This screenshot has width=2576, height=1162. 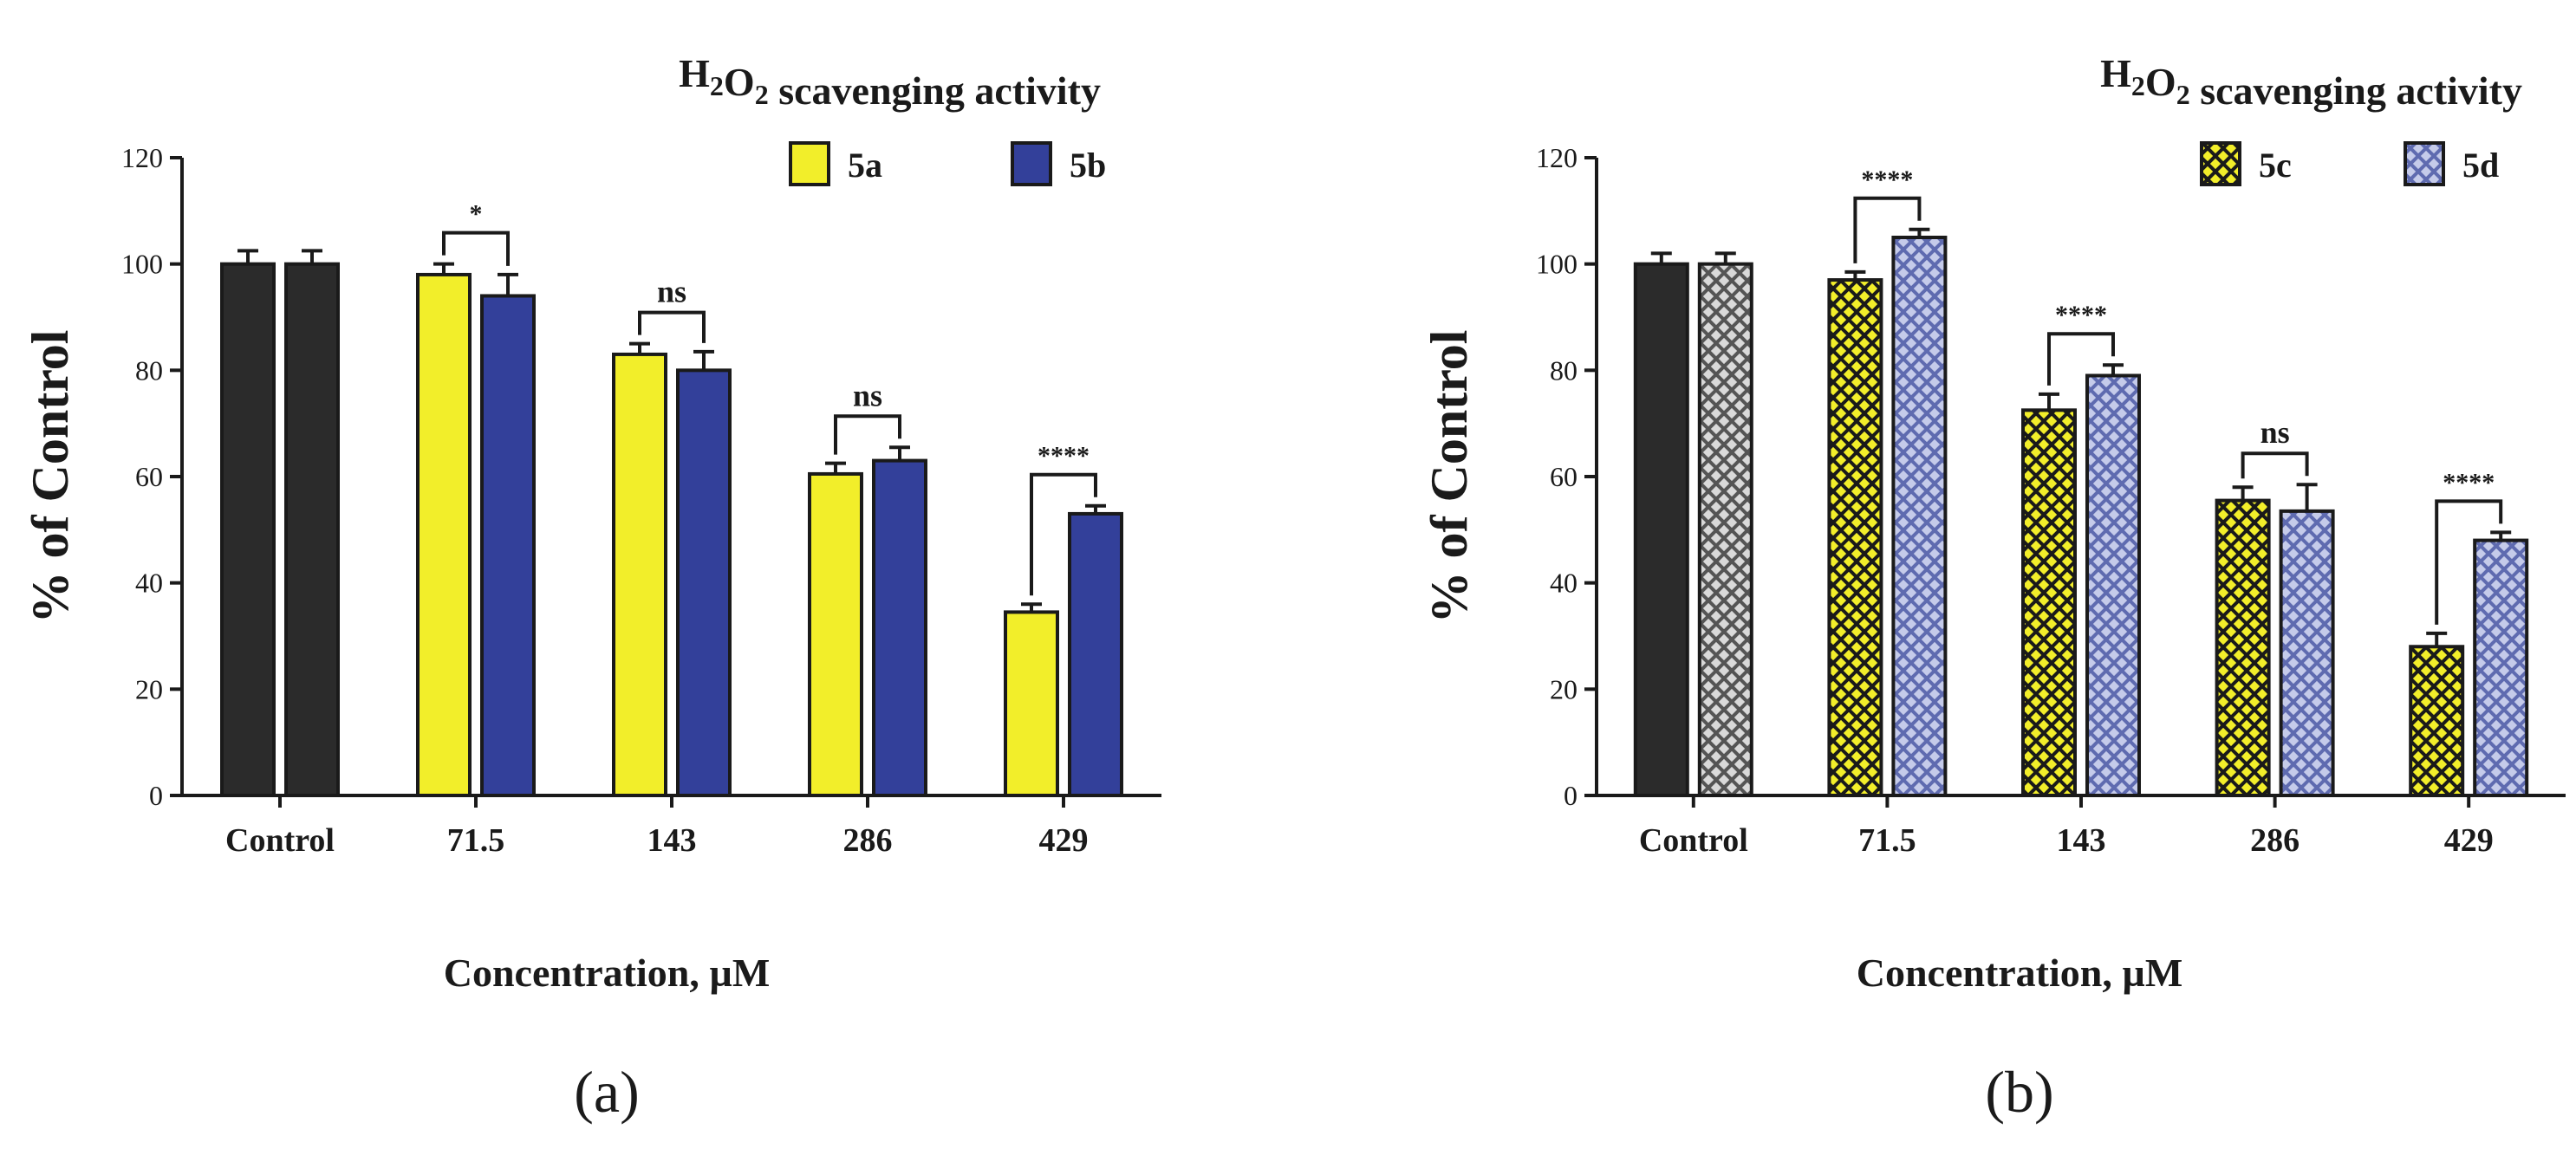 I want to click on bar-5a-71.5, so click(x=444, y=534).